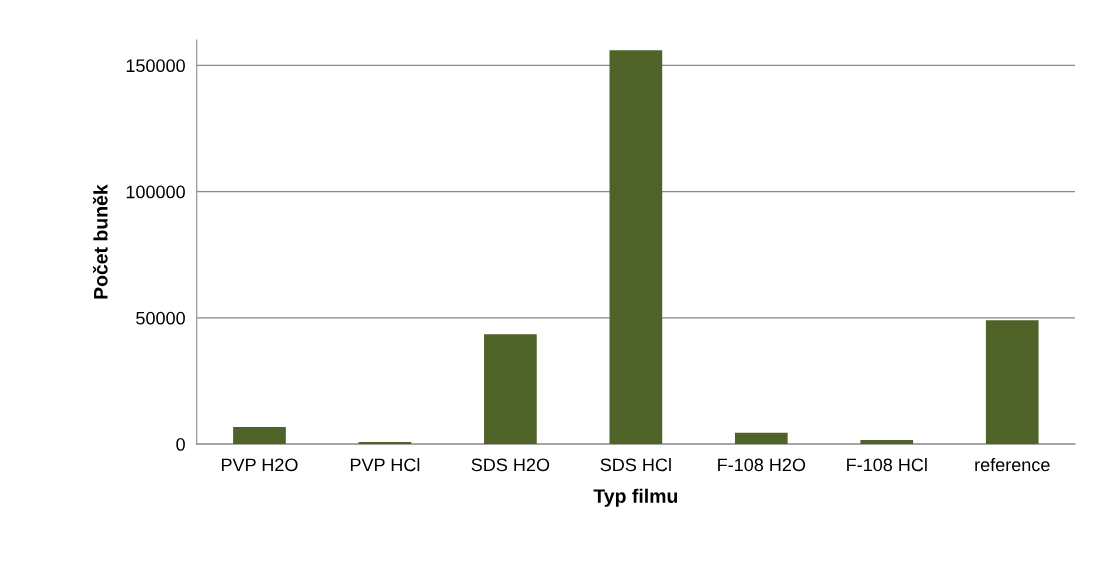  Describe the element at coordinates (180, 444) in the screenshot. I see `y-tick-label: 0` at that location.